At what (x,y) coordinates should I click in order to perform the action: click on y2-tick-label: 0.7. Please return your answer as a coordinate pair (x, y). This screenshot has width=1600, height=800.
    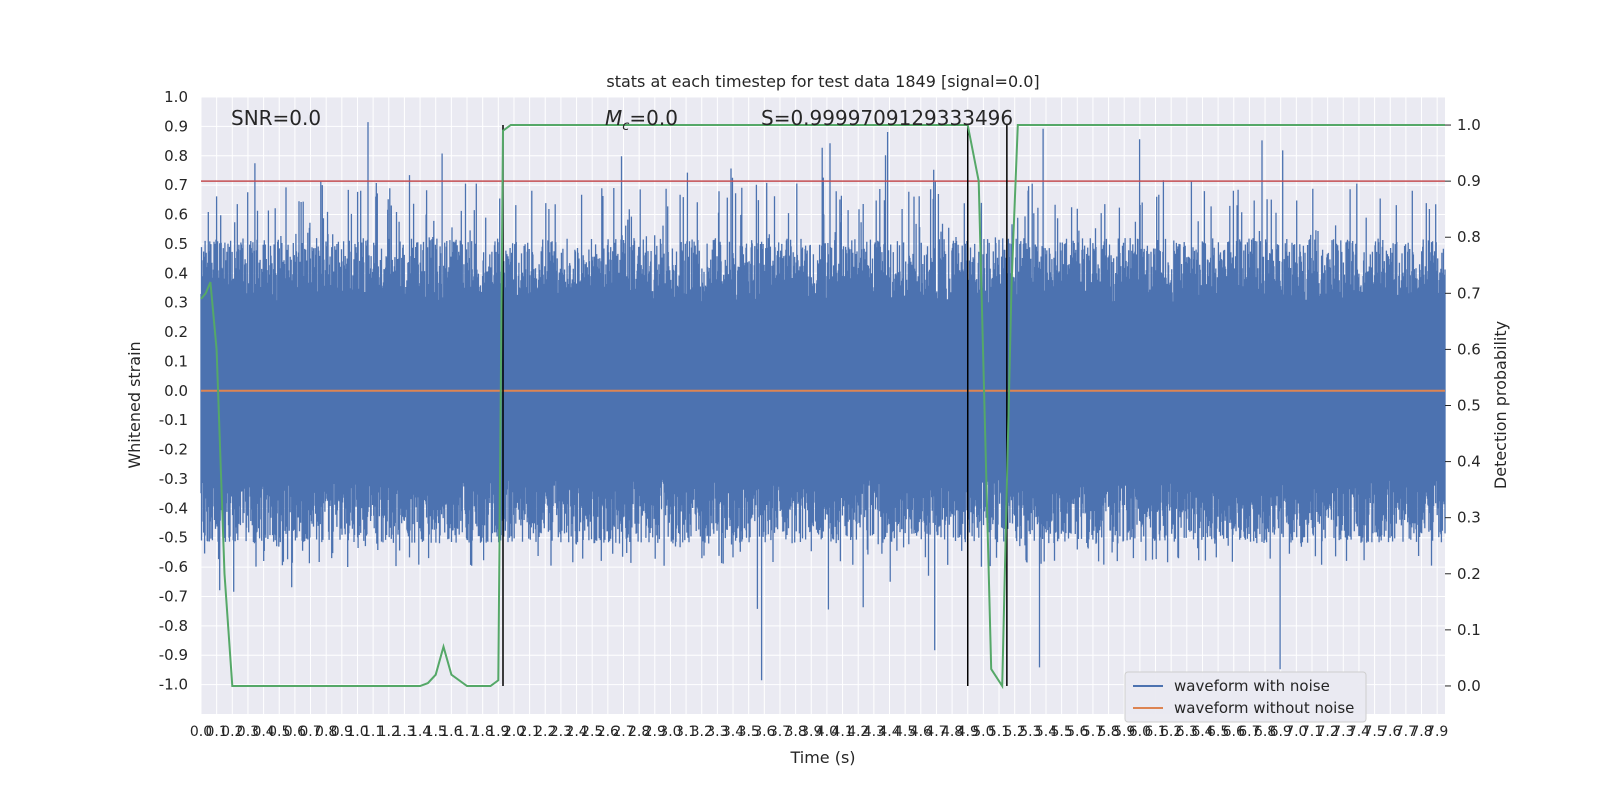
    Looking at the image, I should click on (1469, 293).